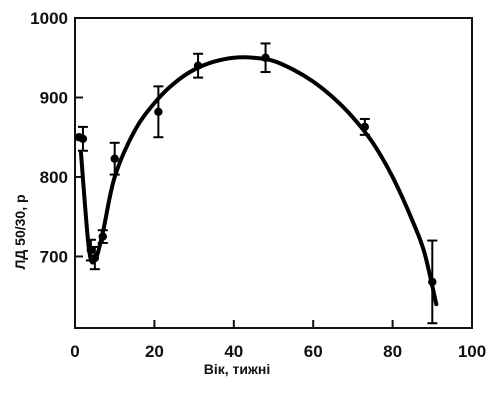 This screenshot has height=400, width=500. I want to click on y-tick-label: 1000, so click(49, 18).